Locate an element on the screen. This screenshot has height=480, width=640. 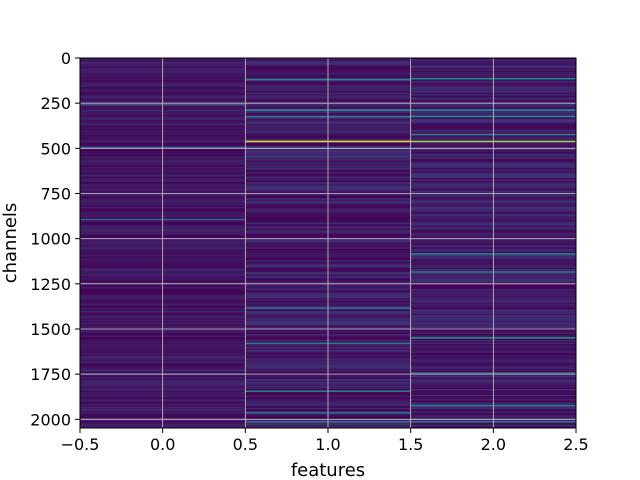
x-axis-ticks: −0.5 0.0 0.5 1.0 1.5 2.0 2.5 is located at coordinates (325, 441).